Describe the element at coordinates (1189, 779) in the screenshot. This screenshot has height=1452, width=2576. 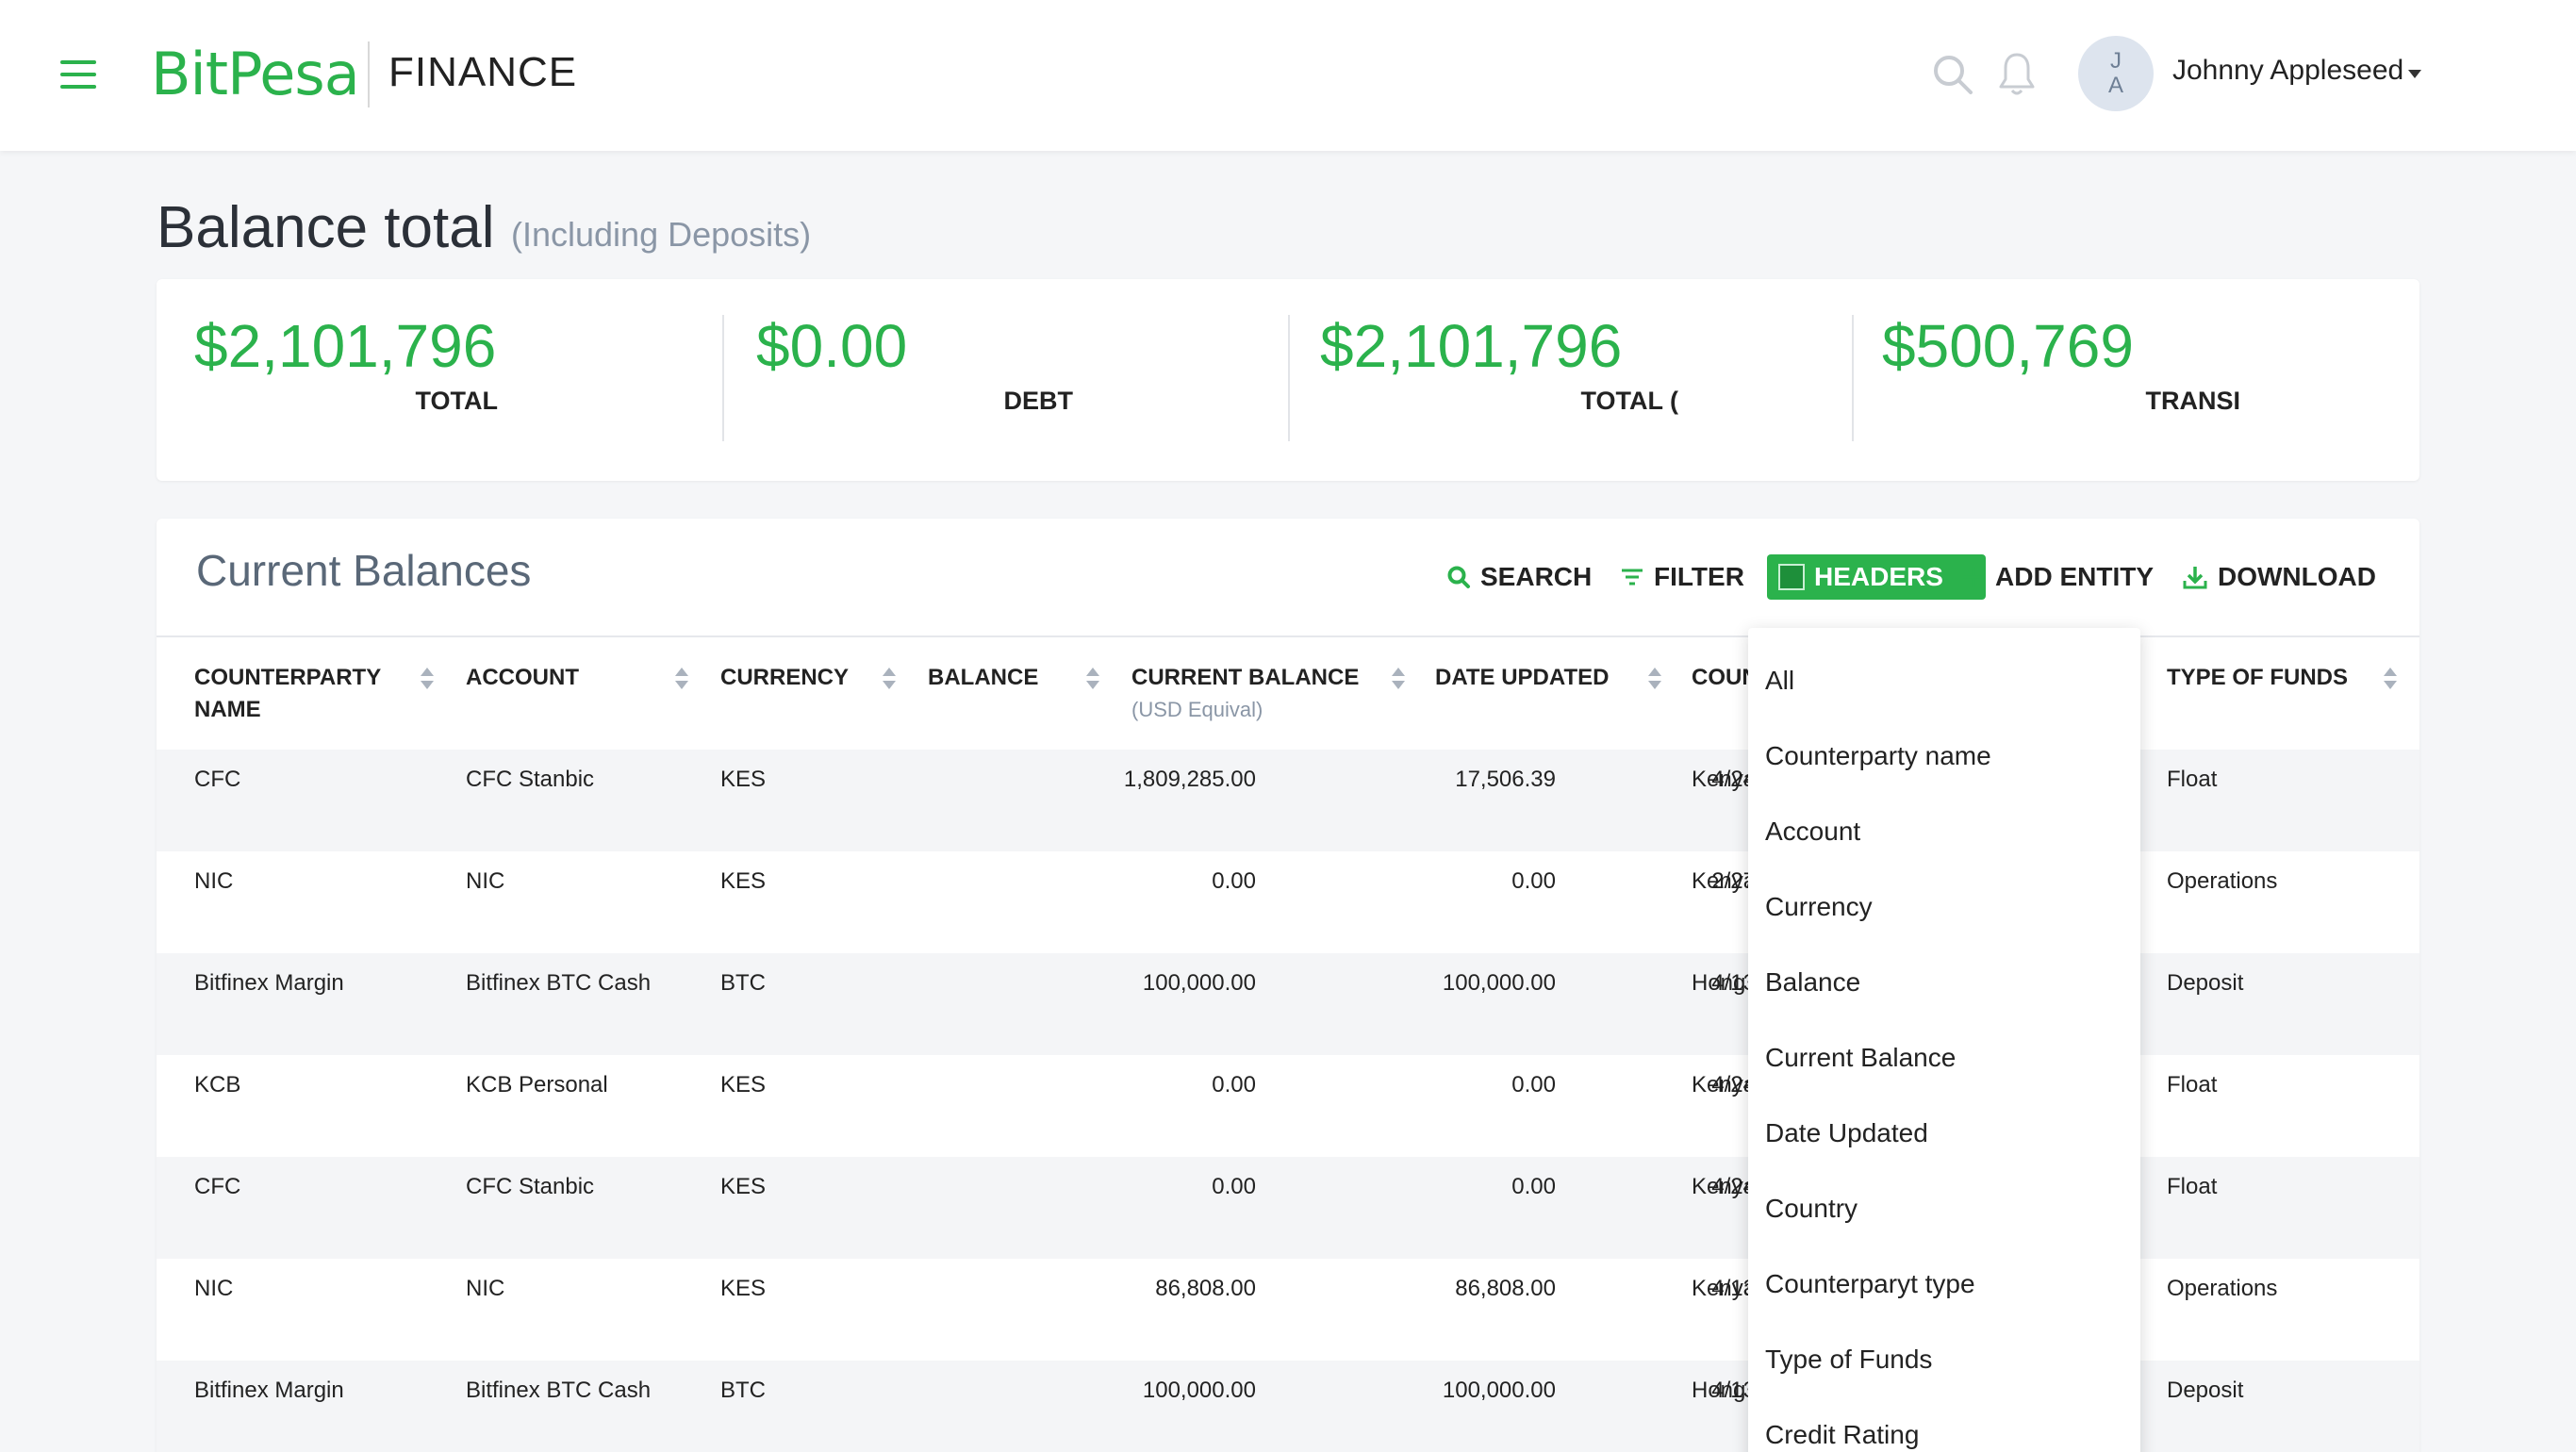
I see `cell-balance: 1,809,285.00` at that location.